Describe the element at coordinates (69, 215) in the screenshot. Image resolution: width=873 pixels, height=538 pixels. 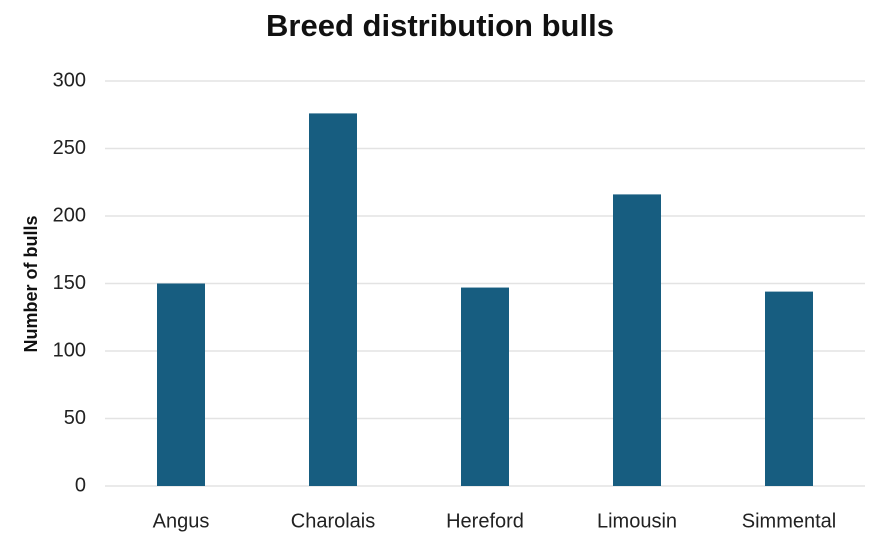
I see `y-tick-label: 200` at that location.